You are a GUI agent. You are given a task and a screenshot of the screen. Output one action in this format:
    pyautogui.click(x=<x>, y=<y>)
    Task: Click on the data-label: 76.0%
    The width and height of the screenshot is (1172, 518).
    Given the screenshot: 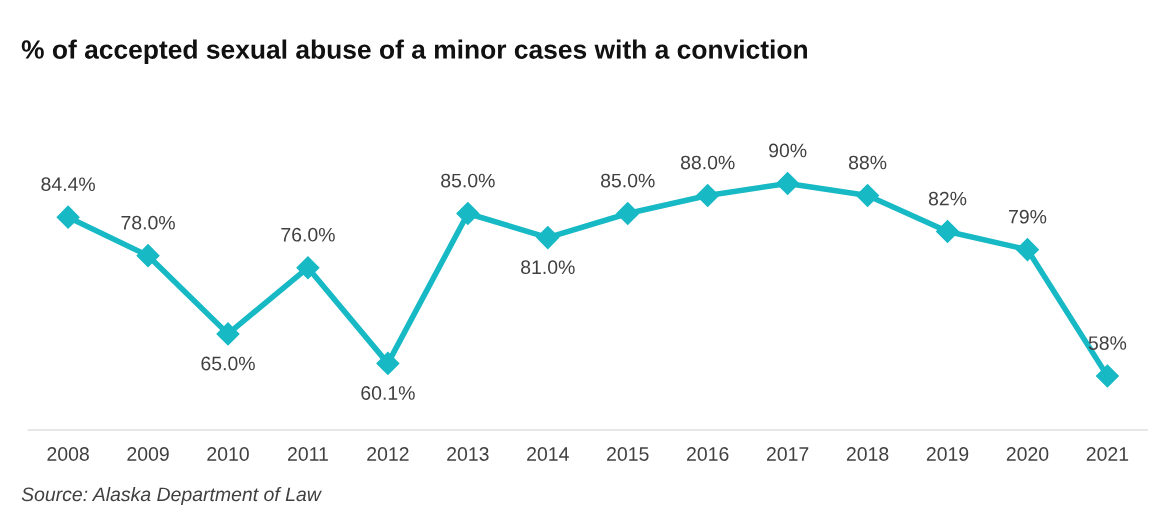 What is the action you would take?
    pyautogui.click(x=308, y=234)
    